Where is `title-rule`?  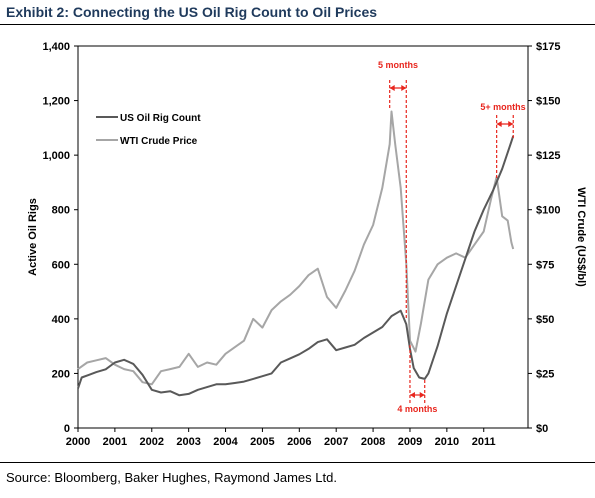
title-rule is located at coordinates (297, 24).